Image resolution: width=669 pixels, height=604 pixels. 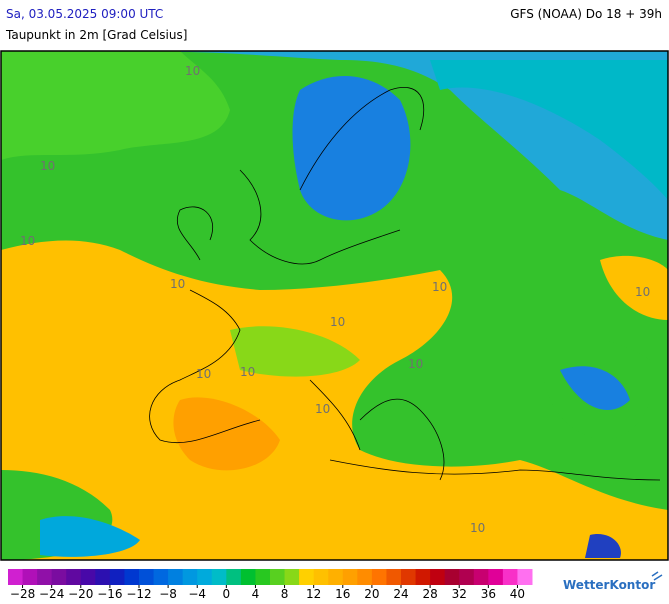 I want to click on tick-label: −8, so click(x=168, y=593).